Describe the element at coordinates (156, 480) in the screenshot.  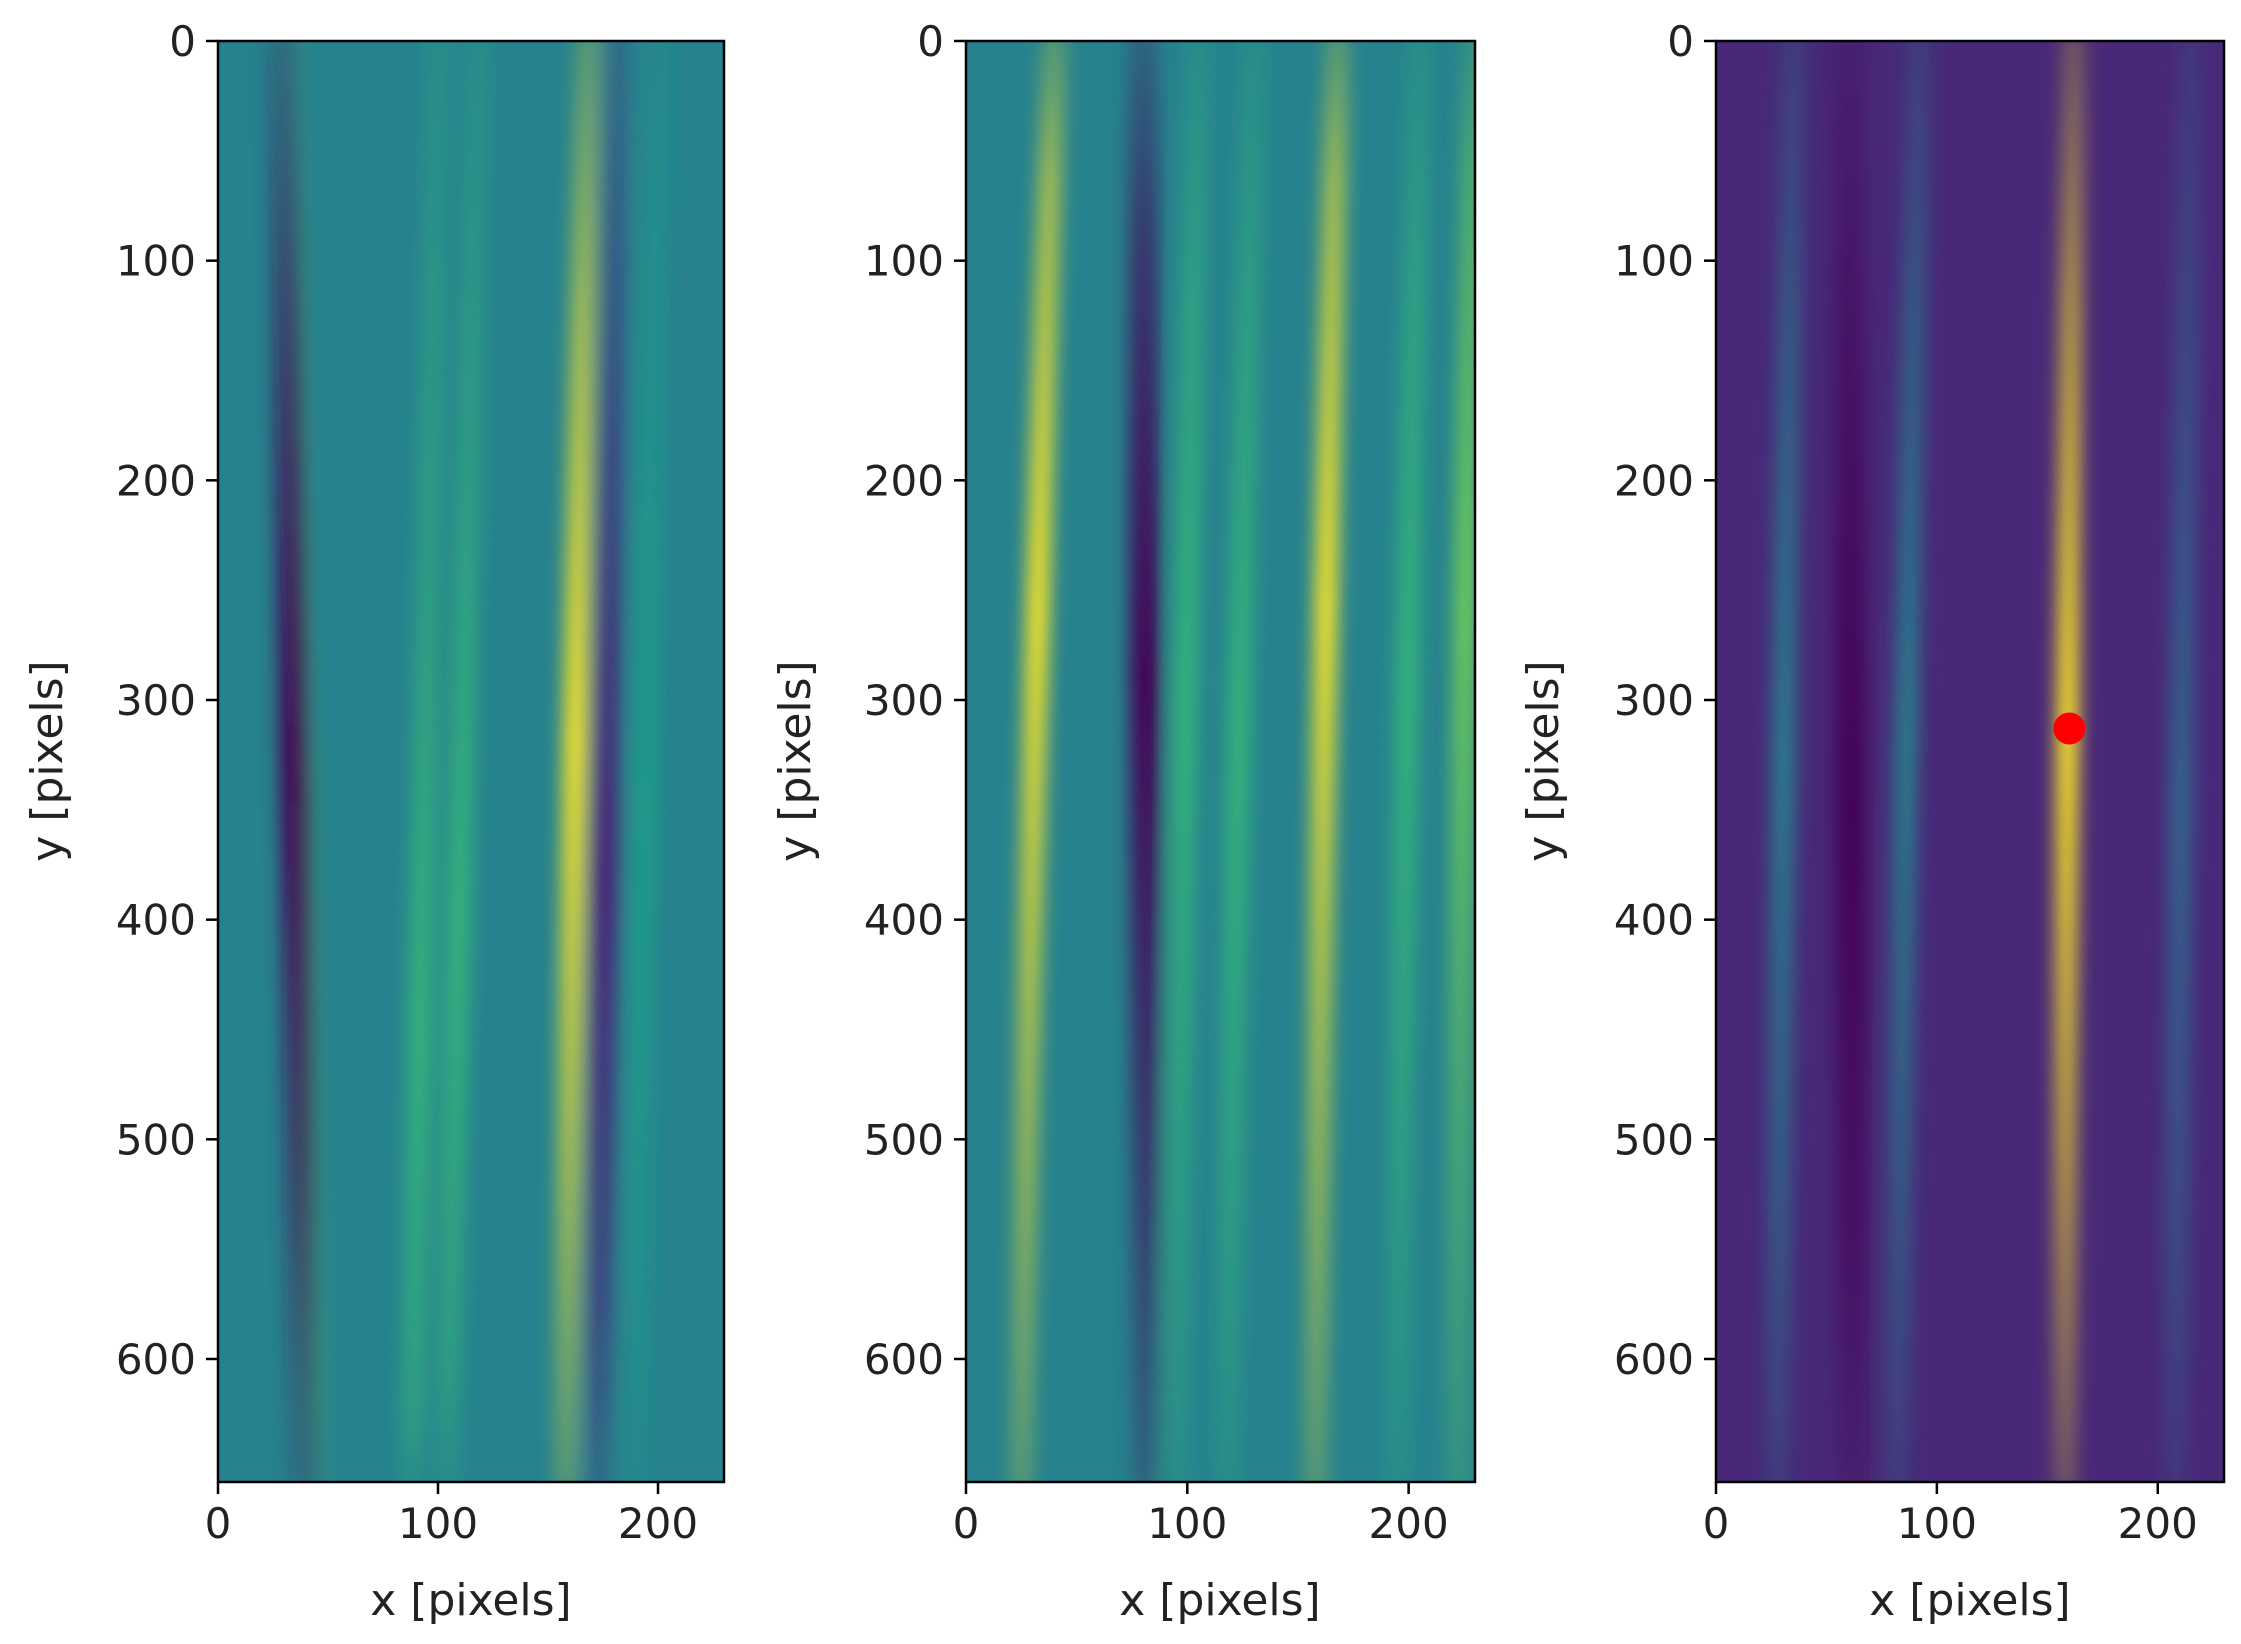
I see `panel-1-y-tick-label: 200` at that location.